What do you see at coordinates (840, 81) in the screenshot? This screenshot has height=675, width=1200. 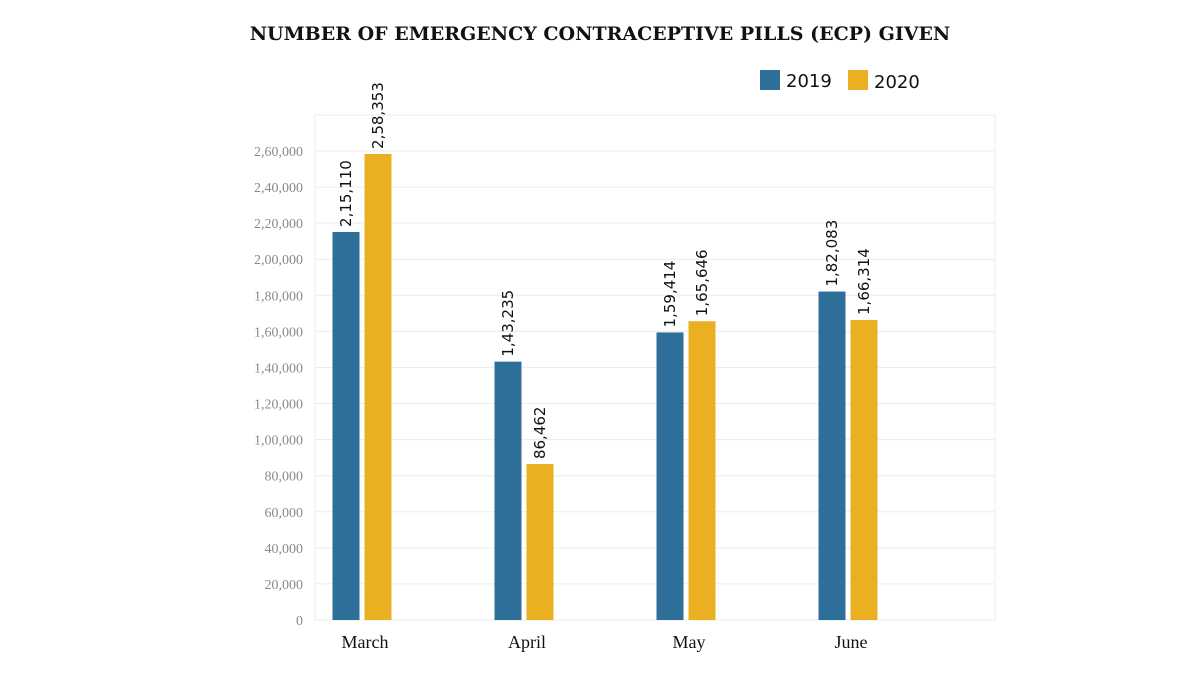 I see `legend: 2019 2020` at bounding box center [840, 81].